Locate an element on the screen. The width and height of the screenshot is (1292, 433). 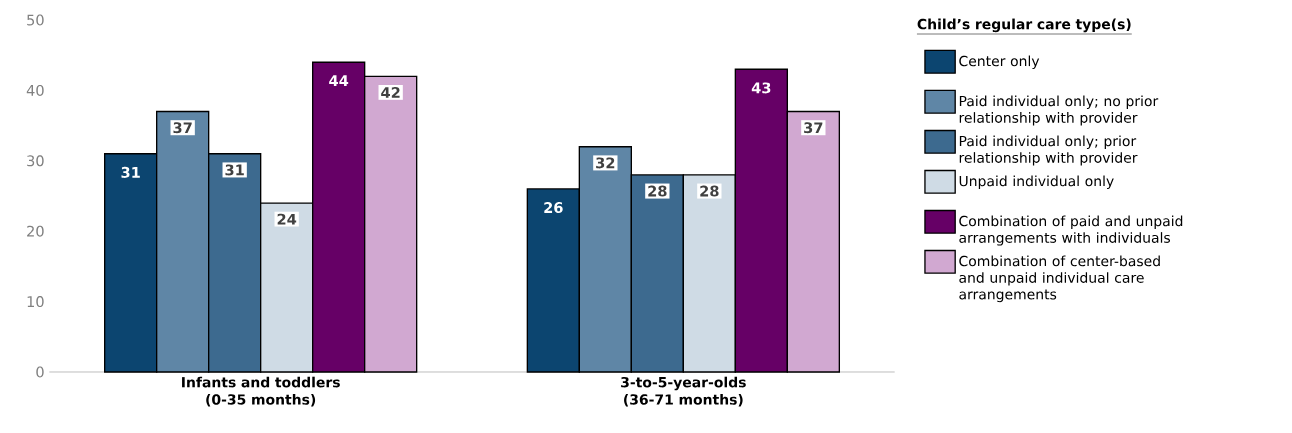
legend-label: Center only is located at coordinates (999, 62).